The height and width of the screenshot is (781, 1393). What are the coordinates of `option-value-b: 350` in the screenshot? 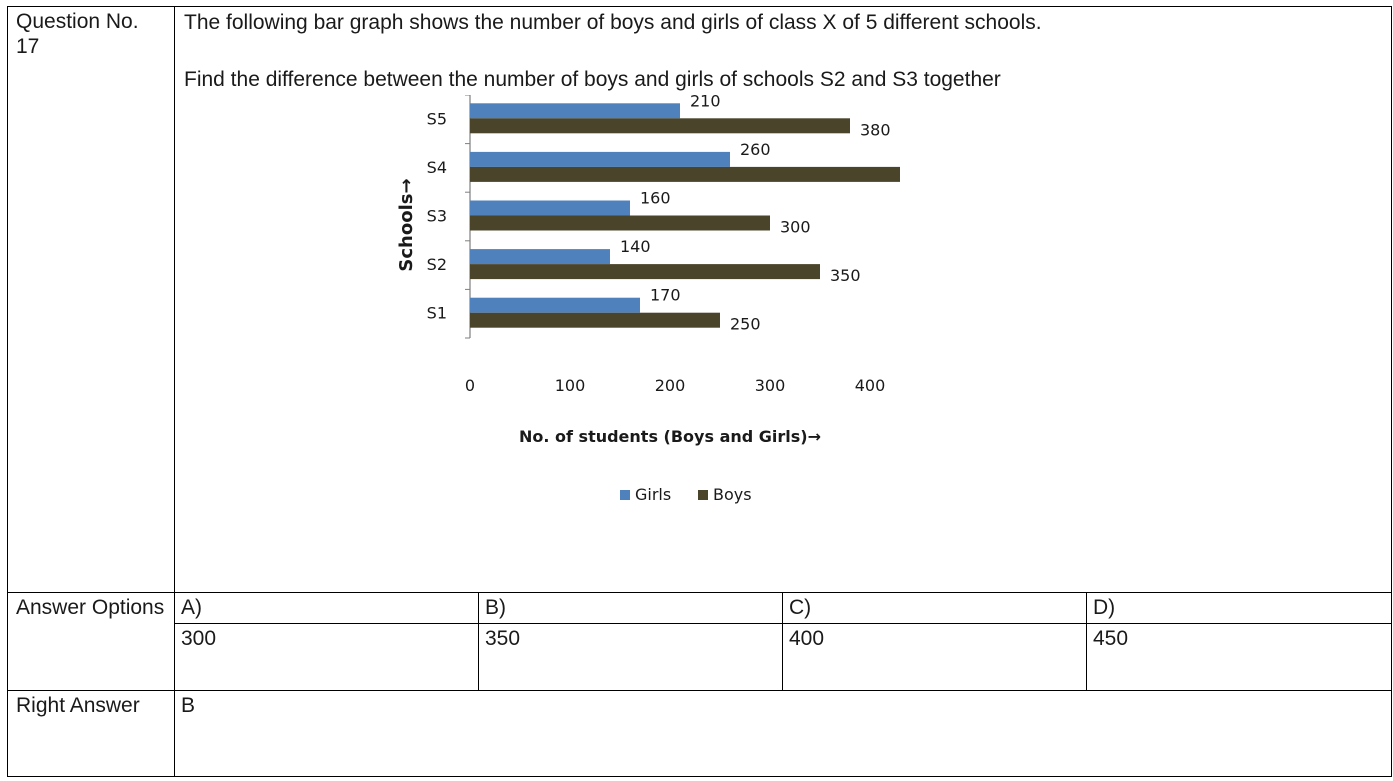 It's located at (630, 657).